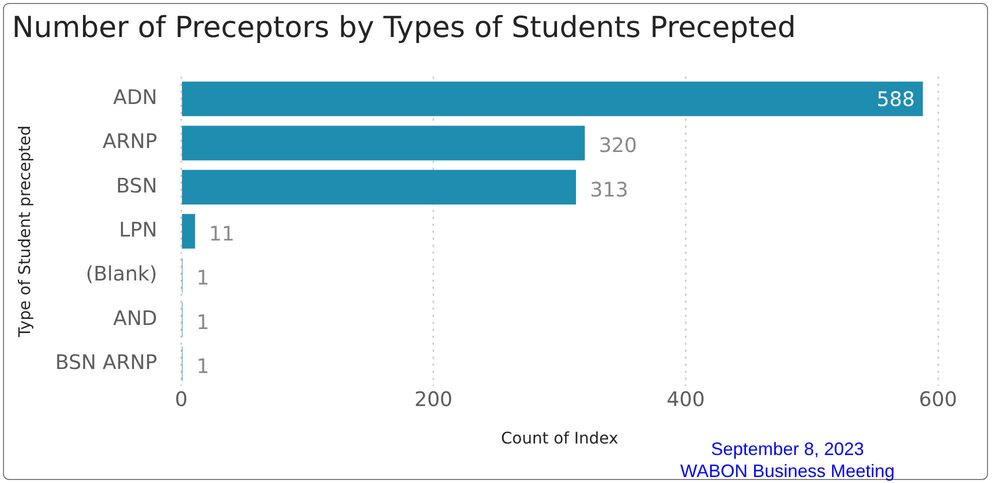  I want to click on y-axis-title: Type of Student precepted, so click(24, 231).